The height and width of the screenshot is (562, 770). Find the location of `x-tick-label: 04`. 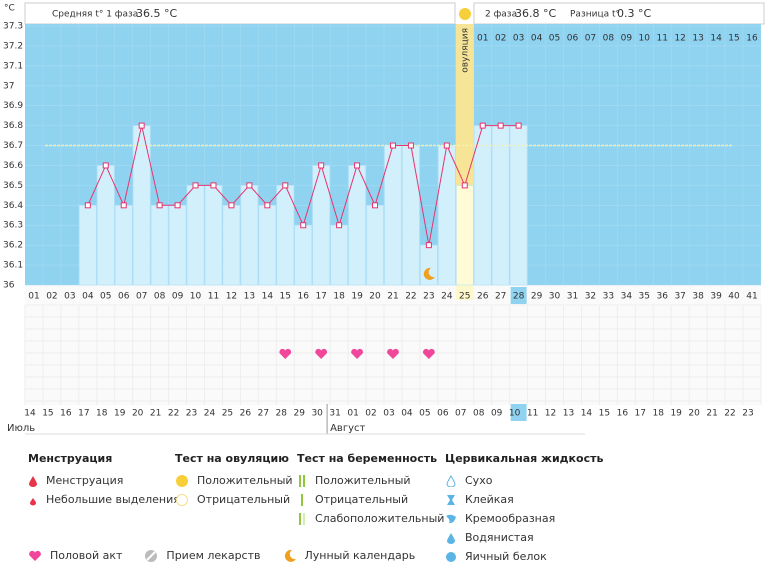

x-tick-label: 04 is located at coordinates (88, 297).